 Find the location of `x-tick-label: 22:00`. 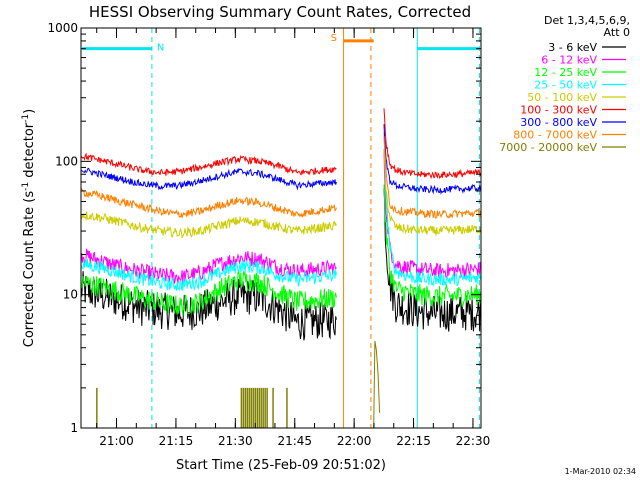

x-tick-label: 22:00 is located at coordinates (354, 441).